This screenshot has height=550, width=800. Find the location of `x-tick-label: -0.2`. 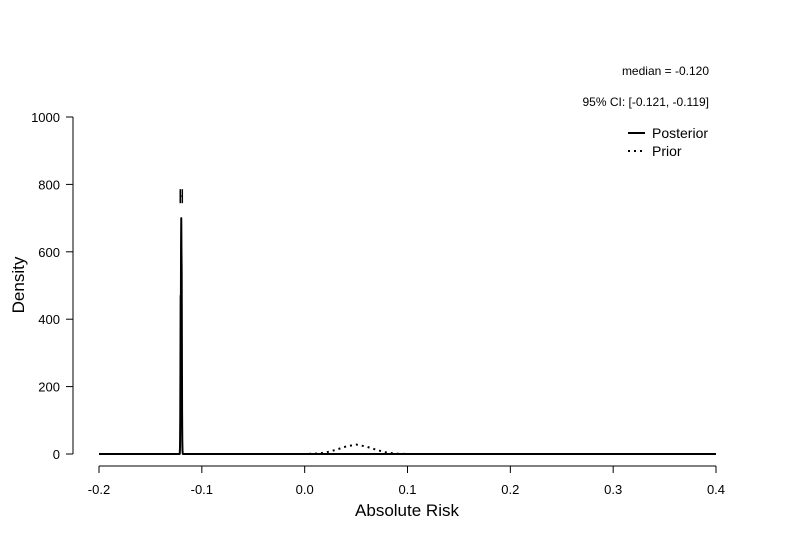

x-tick-label: -0.2 is located at coordinates (99, 489).